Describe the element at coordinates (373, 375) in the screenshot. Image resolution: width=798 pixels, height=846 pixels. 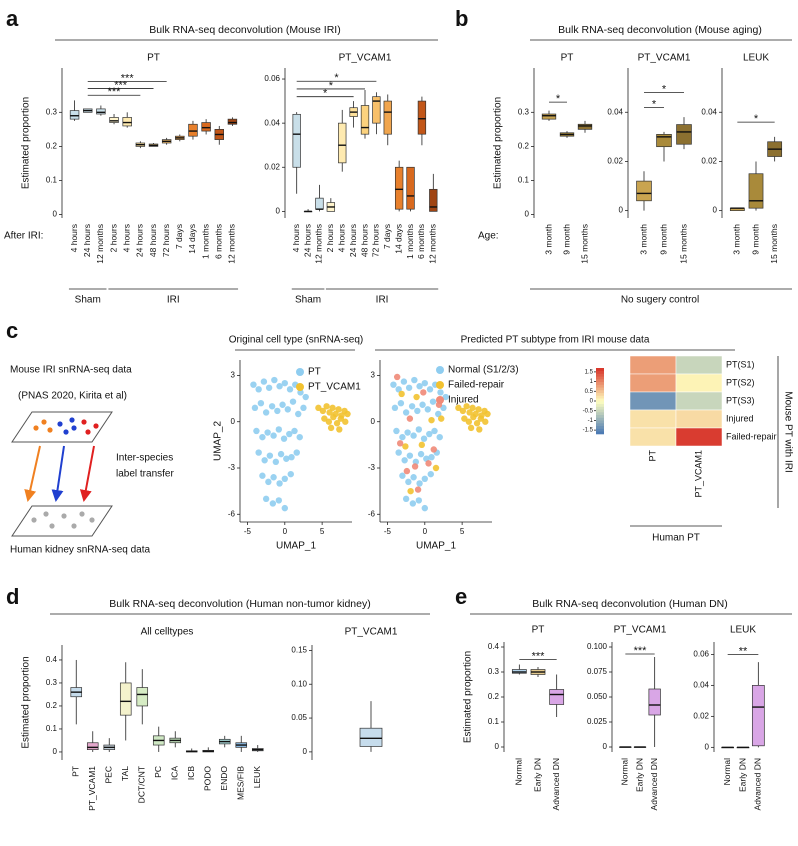
I see `y-tick-label: 3` at that location.